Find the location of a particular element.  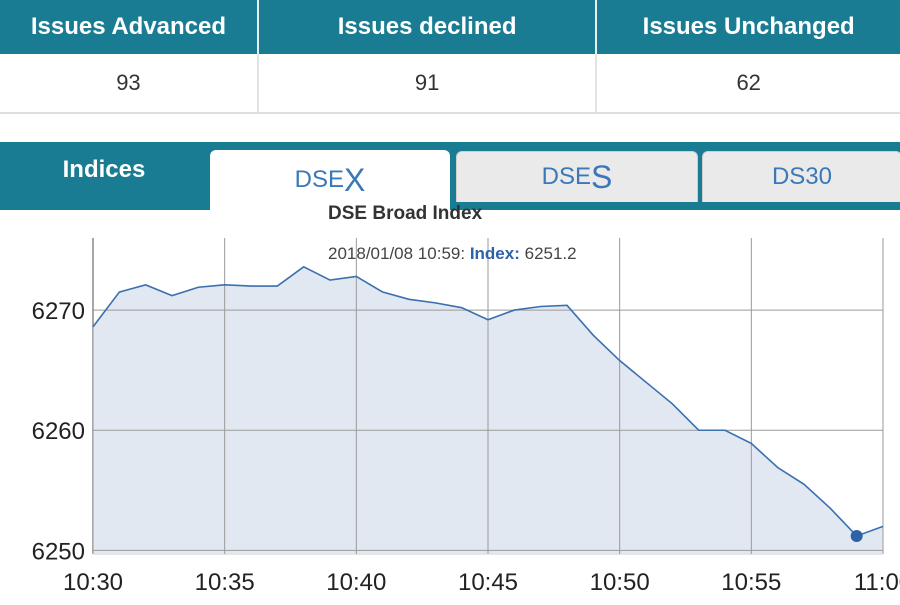

tab-dsex: DSE X is located at coordinates (330, 180).